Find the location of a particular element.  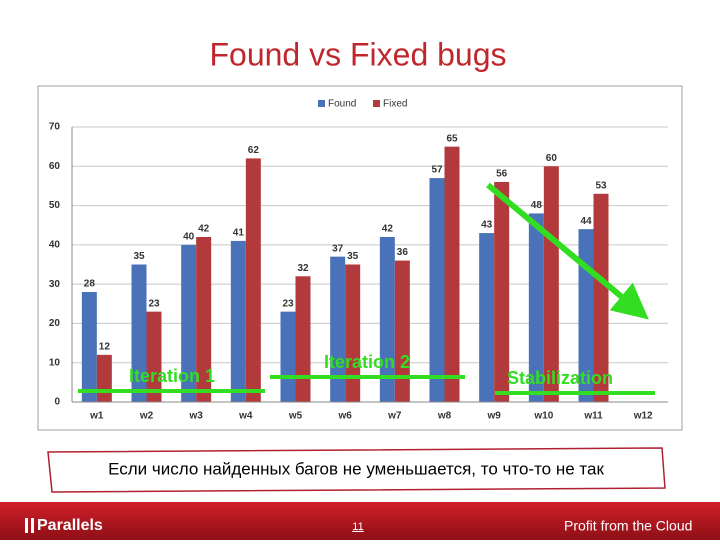

x-tick-label: w2 is located at coordinates (146, 416).